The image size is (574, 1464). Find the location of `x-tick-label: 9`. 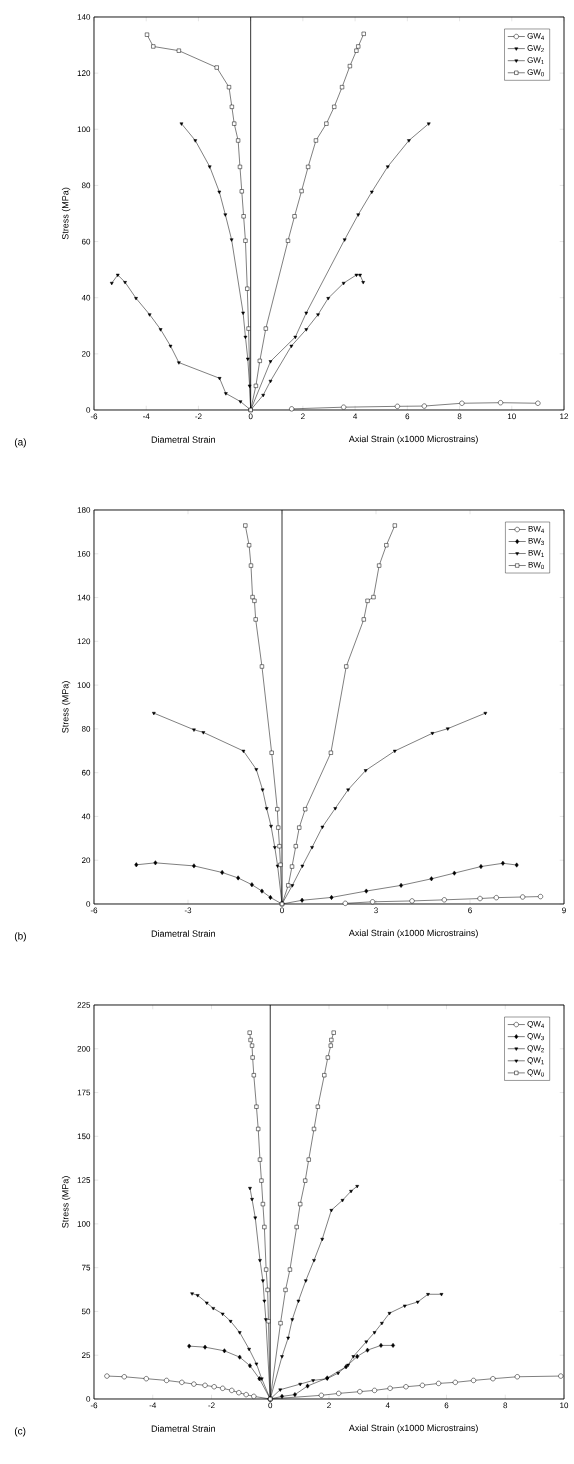

x-tick-label: 9 is located at coordinates (564, 910).